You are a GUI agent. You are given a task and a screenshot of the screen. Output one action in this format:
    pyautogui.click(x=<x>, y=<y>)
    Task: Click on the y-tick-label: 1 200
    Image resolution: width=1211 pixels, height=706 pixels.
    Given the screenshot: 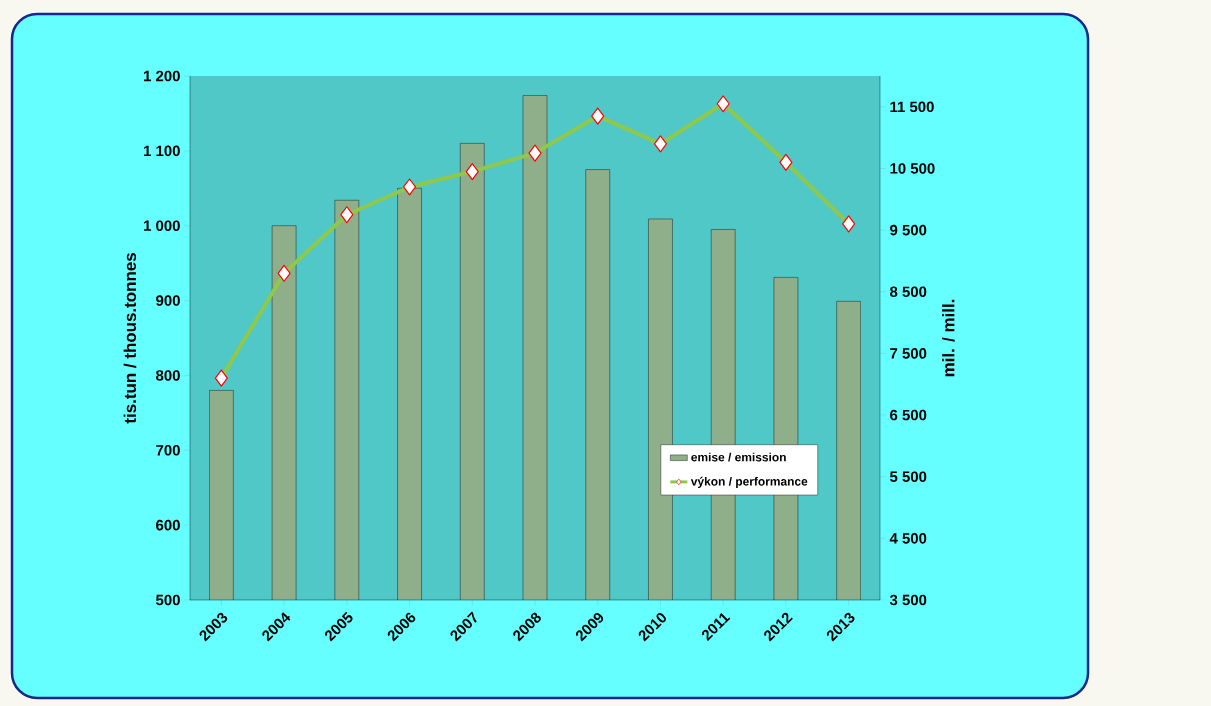 What is the action you would take?
    pyautogui.click(x=162, y=76)
    